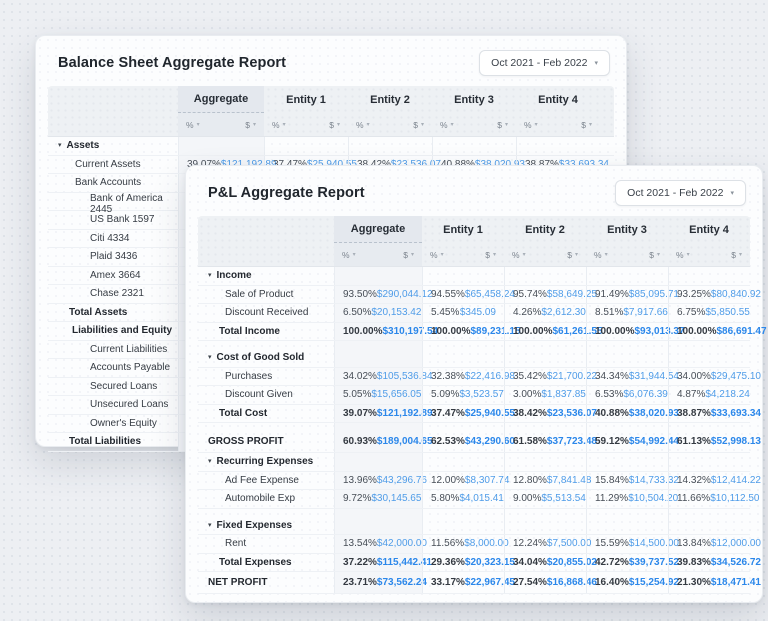 The width and height of the screenshot is (768, 621). Describe the element at coordinates (653, 441) in the screenshot. I see `dollar-value: $54,992.44` at that location.